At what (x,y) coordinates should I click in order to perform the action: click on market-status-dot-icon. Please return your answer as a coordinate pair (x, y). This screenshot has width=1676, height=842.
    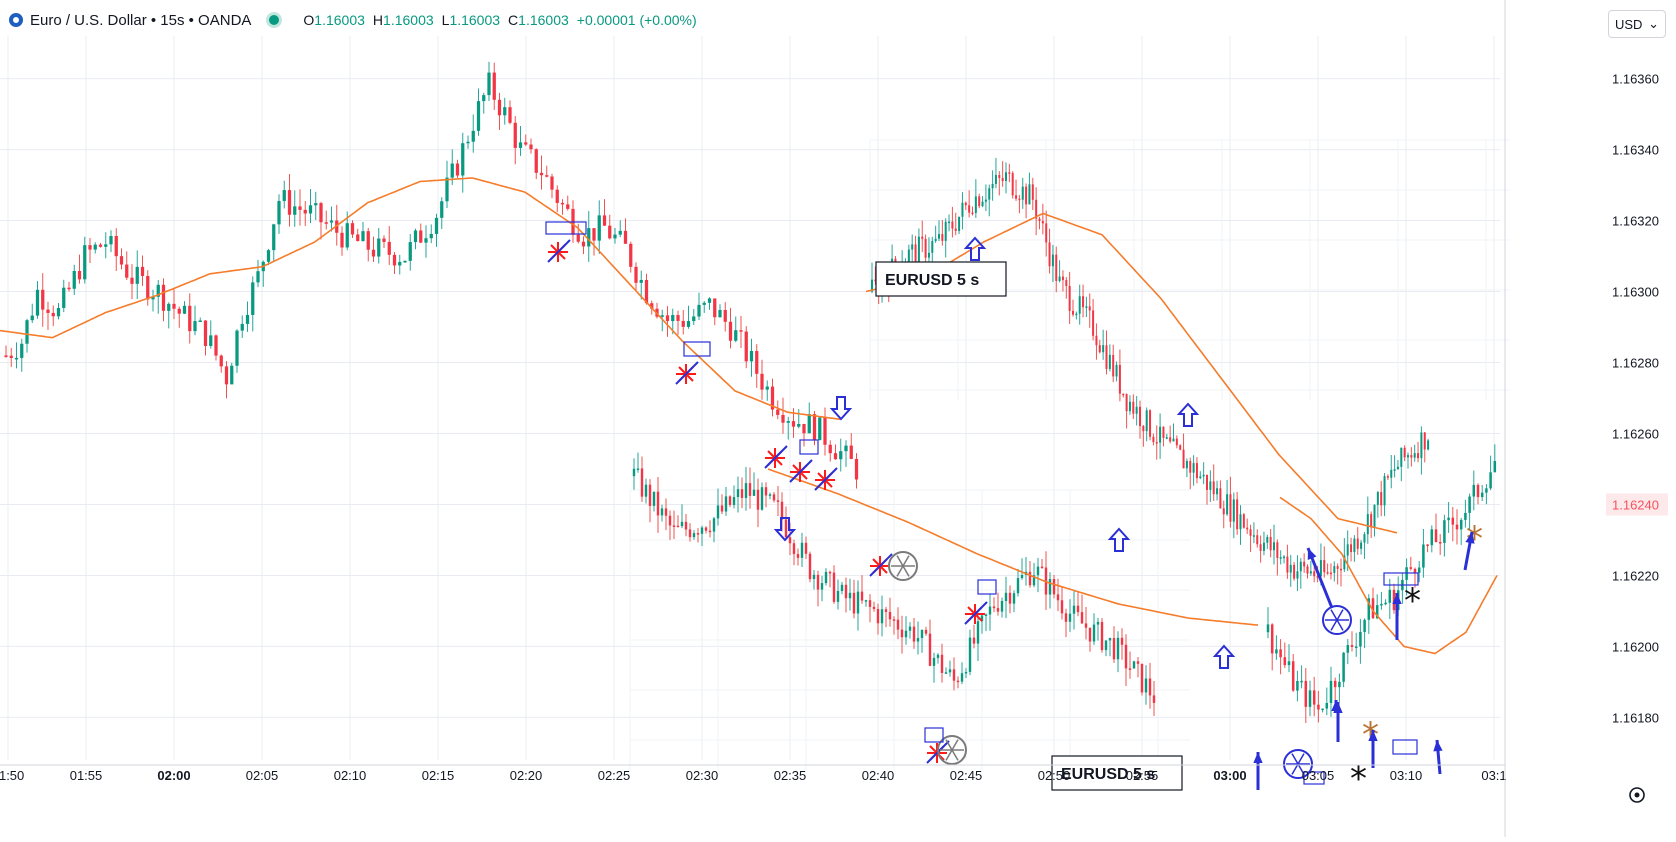
    Looking at the image, I should click on (274, 20).